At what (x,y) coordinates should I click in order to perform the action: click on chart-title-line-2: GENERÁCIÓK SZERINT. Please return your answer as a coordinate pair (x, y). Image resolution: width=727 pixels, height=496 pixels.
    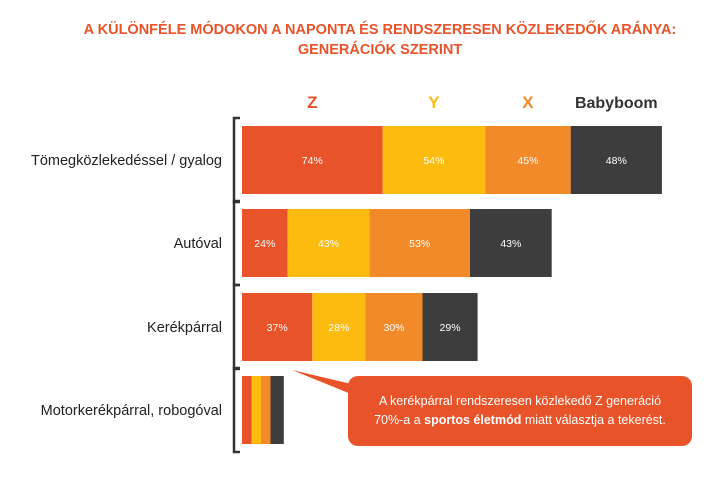
    Looking at the image, I should click on (380, 50).